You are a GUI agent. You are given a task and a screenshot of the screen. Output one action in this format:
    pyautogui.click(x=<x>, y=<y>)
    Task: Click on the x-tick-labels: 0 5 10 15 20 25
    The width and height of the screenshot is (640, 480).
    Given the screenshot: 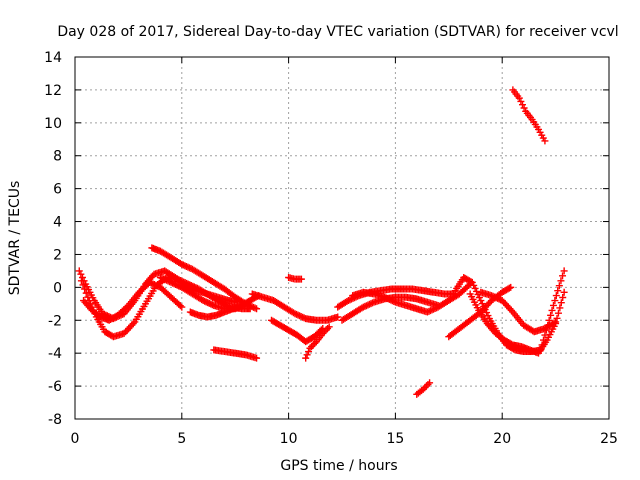 What is the action you would take?
    pyautogui.click(x=344, y=439)
    